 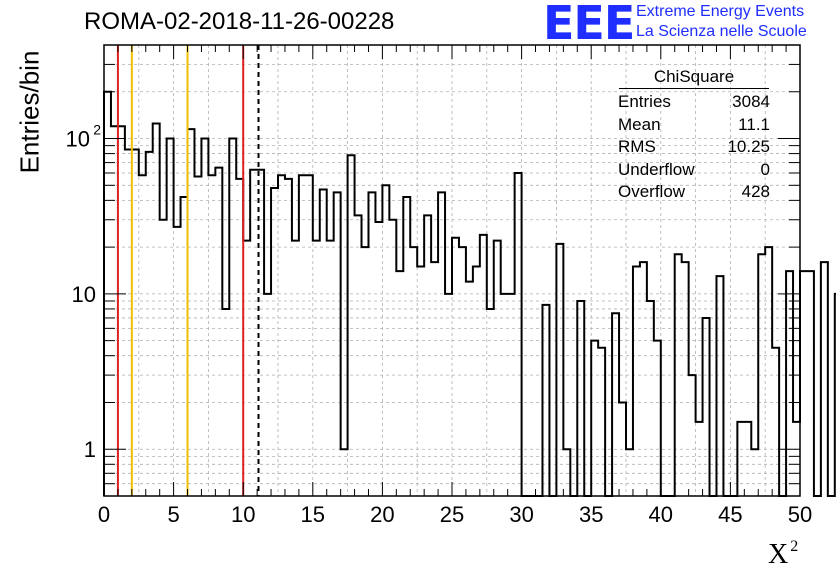 I want to click on y-tick-label: 1, so click(x=90, y=449).